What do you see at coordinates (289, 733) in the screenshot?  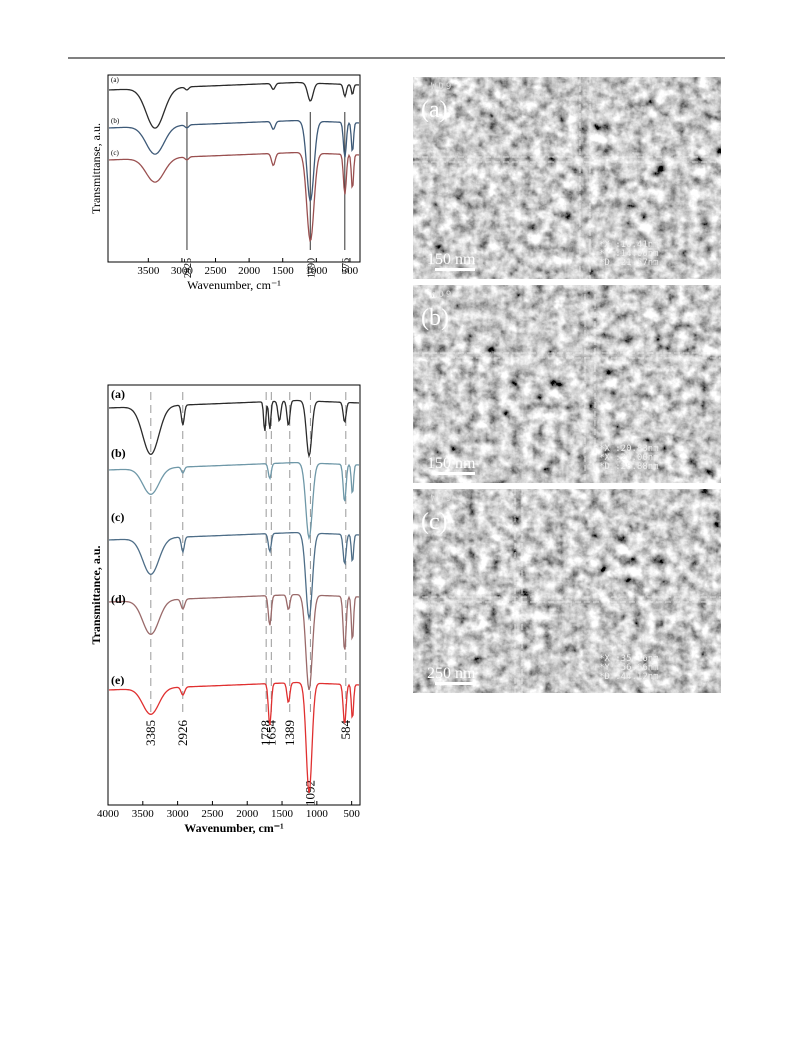 I see `peak-label: 1389` at bounding box center [289, 733].